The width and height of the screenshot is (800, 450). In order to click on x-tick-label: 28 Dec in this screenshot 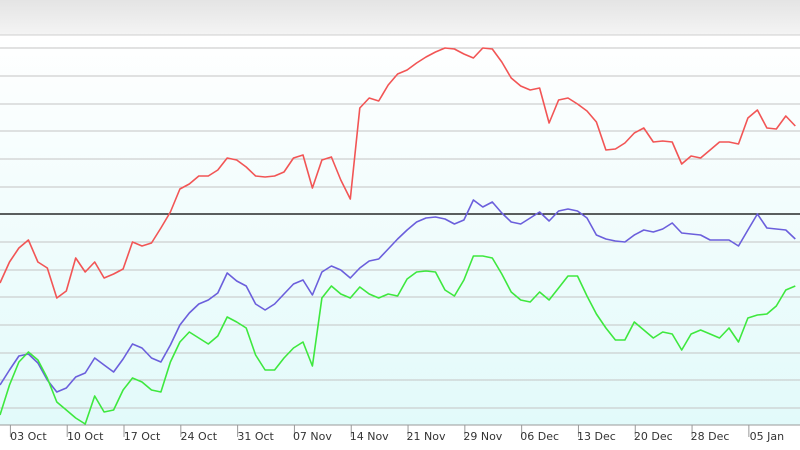, I will do `click(710, 436)`.